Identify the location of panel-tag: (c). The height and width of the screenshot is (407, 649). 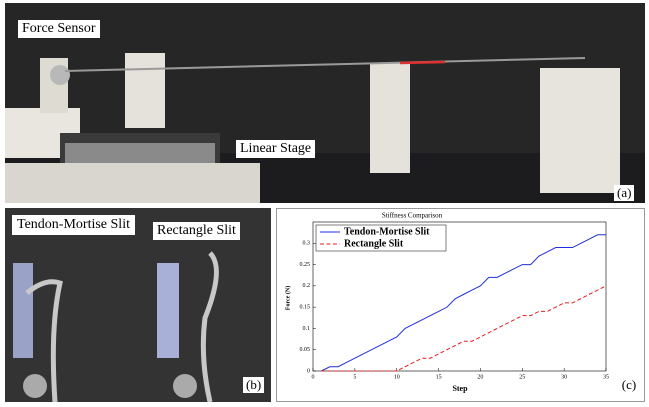
(629, 384).